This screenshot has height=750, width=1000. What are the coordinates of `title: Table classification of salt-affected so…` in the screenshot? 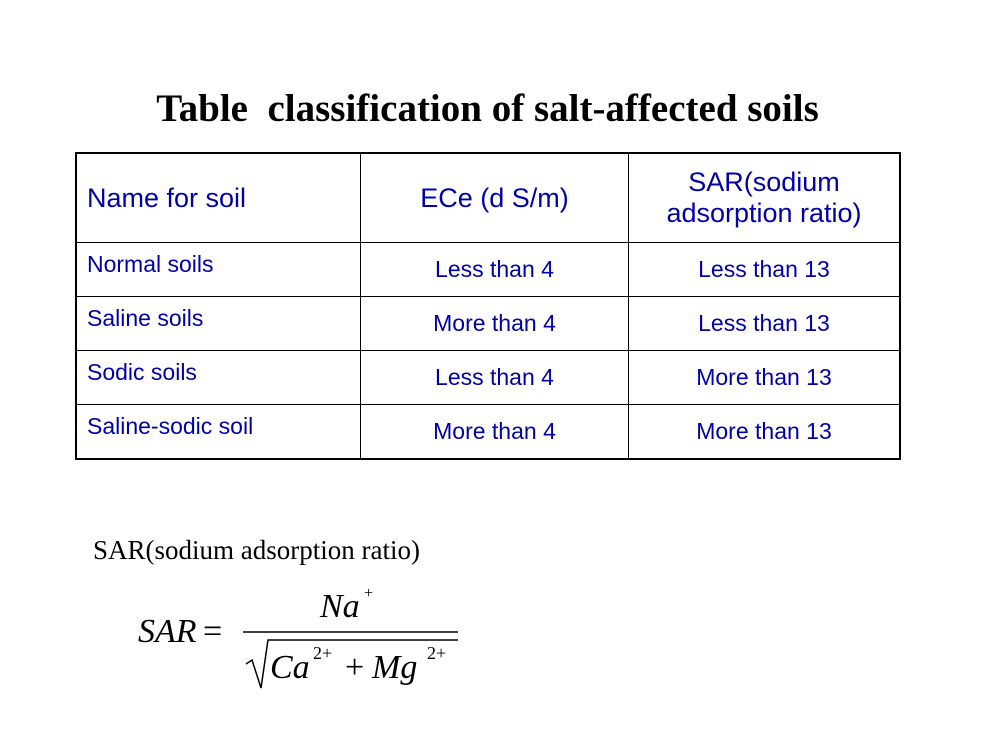 It's located at (487, 108).